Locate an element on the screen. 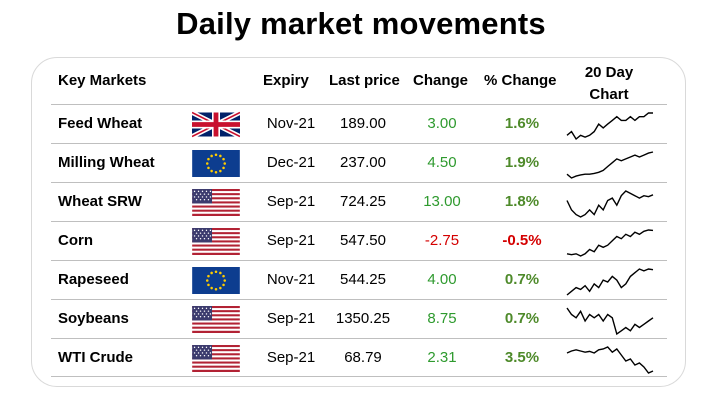  market-name: Rapeseed is located at coordinates (93, 279).